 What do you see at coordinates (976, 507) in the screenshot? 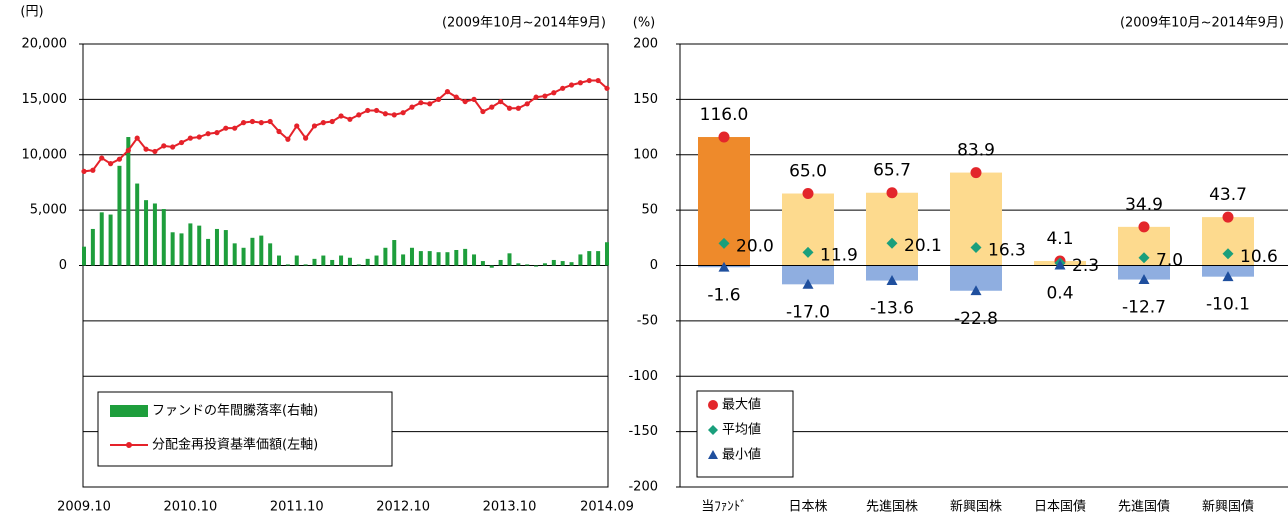
I see `x-tick-label: 新興国株` at bounding box center [976, 507].